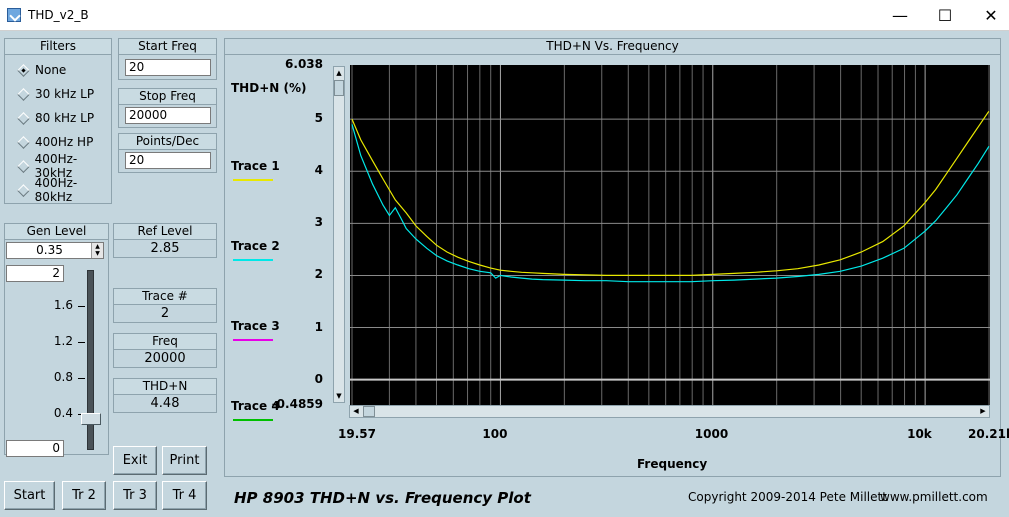 The height and width of the screenshot is (517, 1009). What do you see at coordinates (84, 495) in the screenshot?
I see `tr2-button: Tr 2` at bounding box center [84, 495].